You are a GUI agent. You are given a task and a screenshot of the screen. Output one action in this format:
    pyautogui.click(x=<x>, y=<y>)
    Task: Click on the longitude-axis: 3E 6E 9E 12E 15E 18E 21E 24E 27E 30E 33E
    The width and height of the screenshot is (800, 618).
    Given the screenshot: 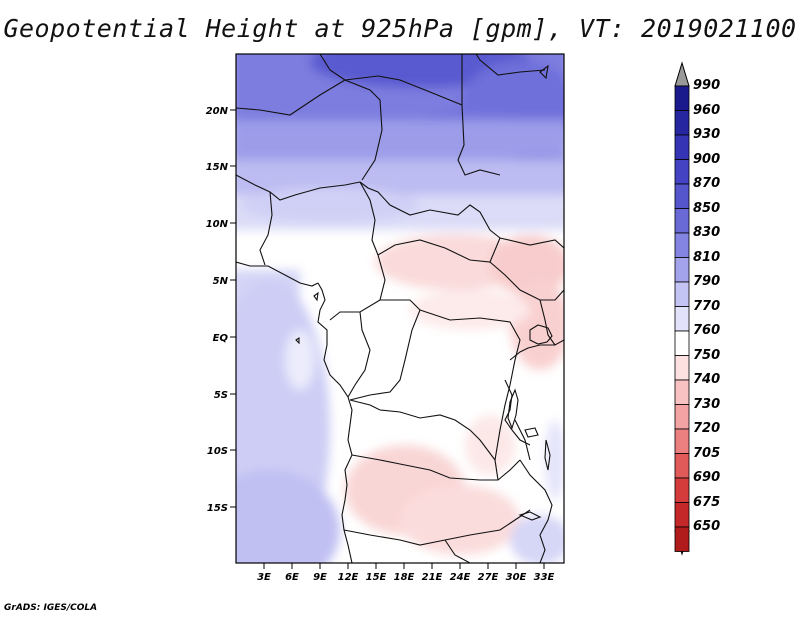 What is the action you would take?
    pyautogui.click(x=406, y=573)
    